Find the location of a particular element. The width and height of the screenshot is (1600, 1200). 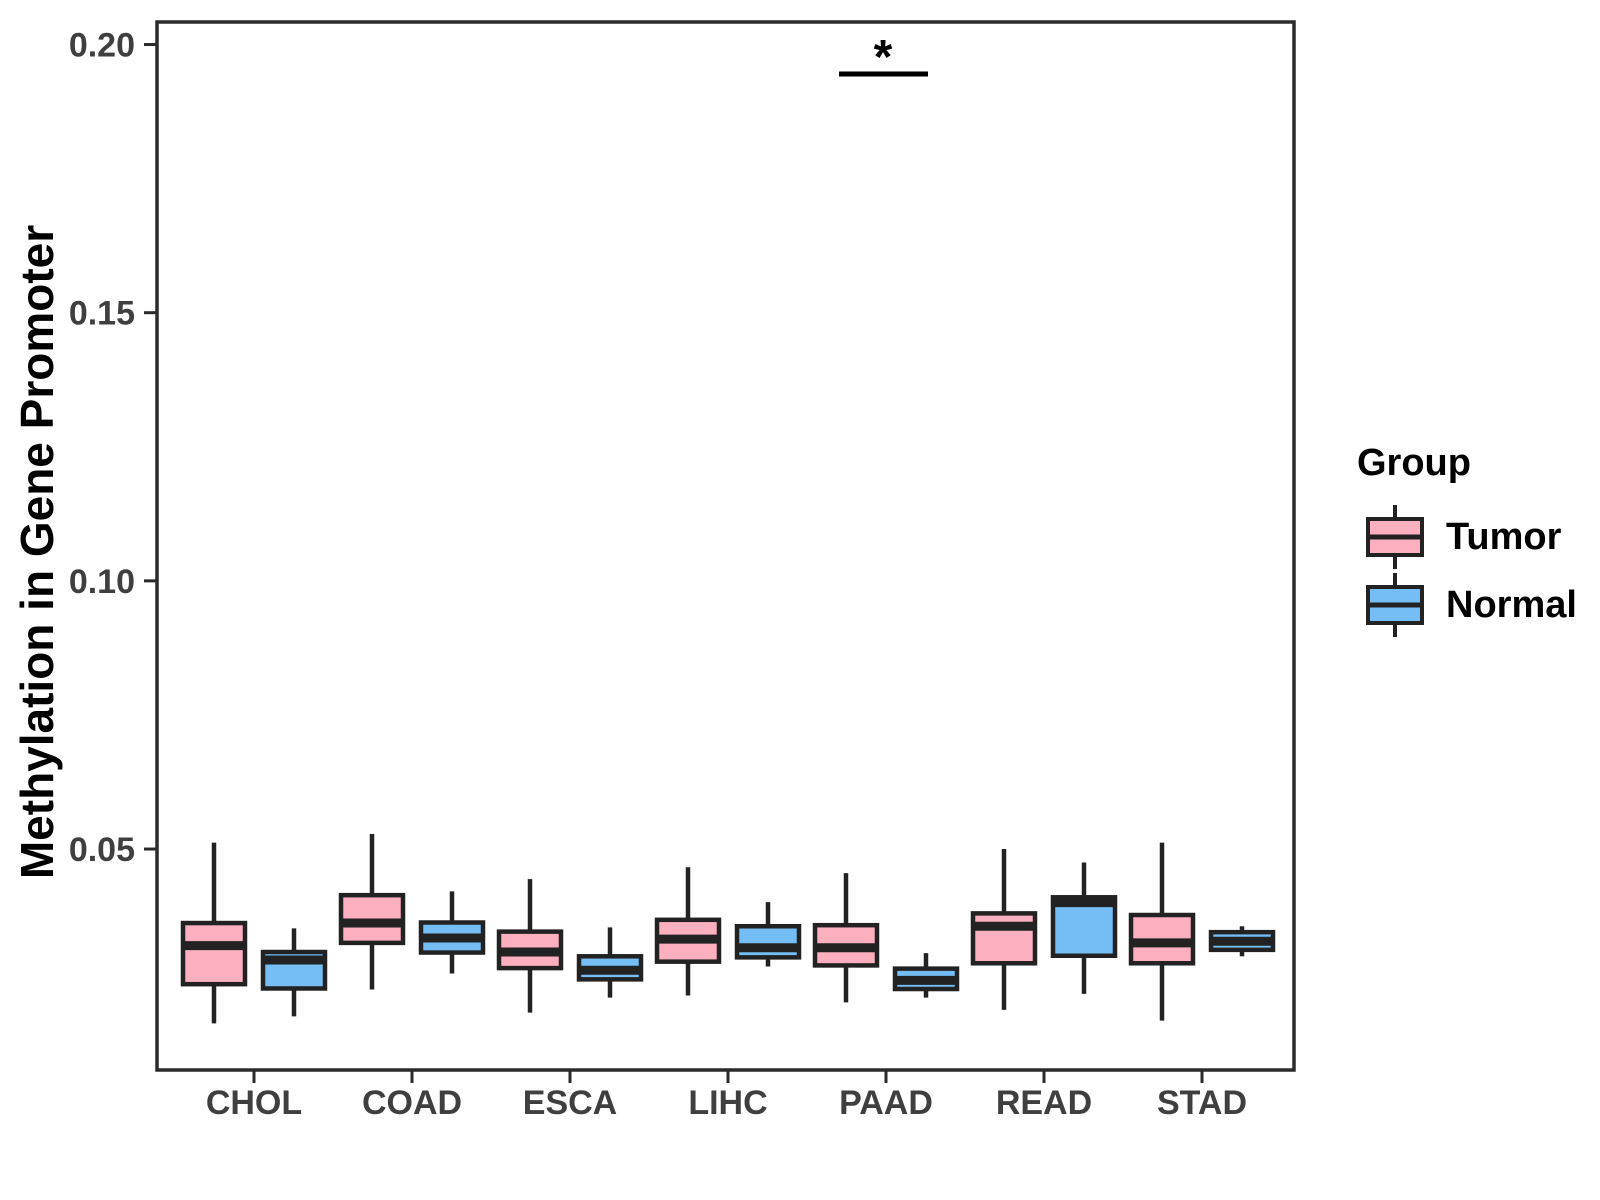

x-tick-label-chol: CHOL is located at coordinates (254, 1103).